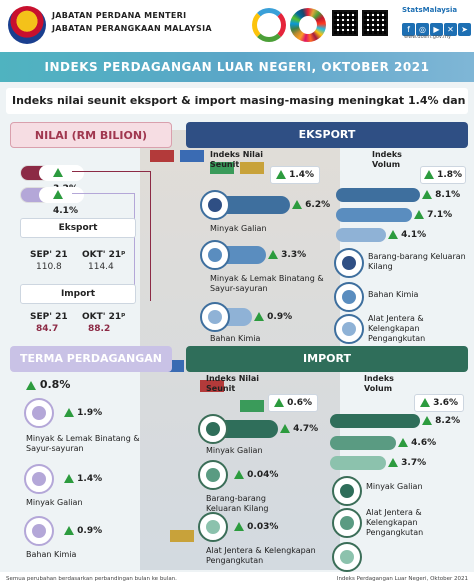 The image size is (474, 586). I want to click on eksport-nilai-label: Indeks Nilai Seunit, so click(237, 159).